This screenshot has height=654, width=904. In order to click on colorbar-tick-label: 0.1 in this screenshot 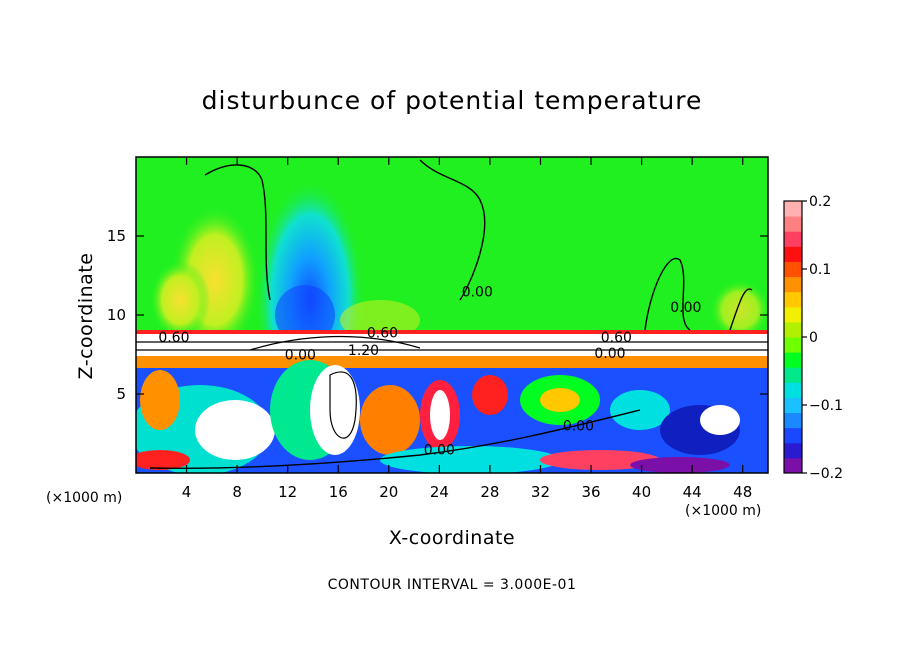, I will do `click(820, 270)`.